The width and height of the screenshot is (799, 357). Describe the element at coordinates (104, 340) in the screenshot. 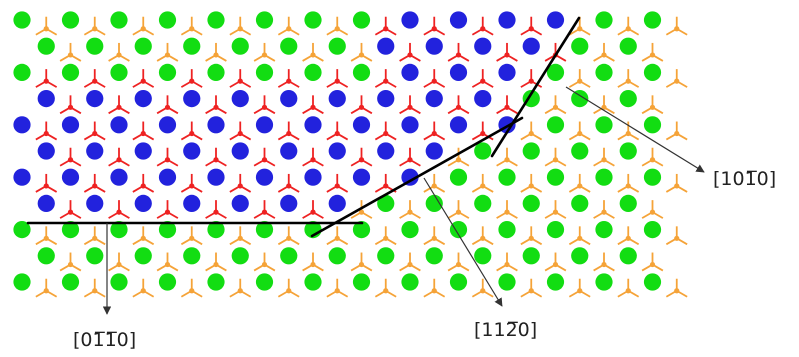

I see `label-direction-01: [01̅1̅0]` at that location.